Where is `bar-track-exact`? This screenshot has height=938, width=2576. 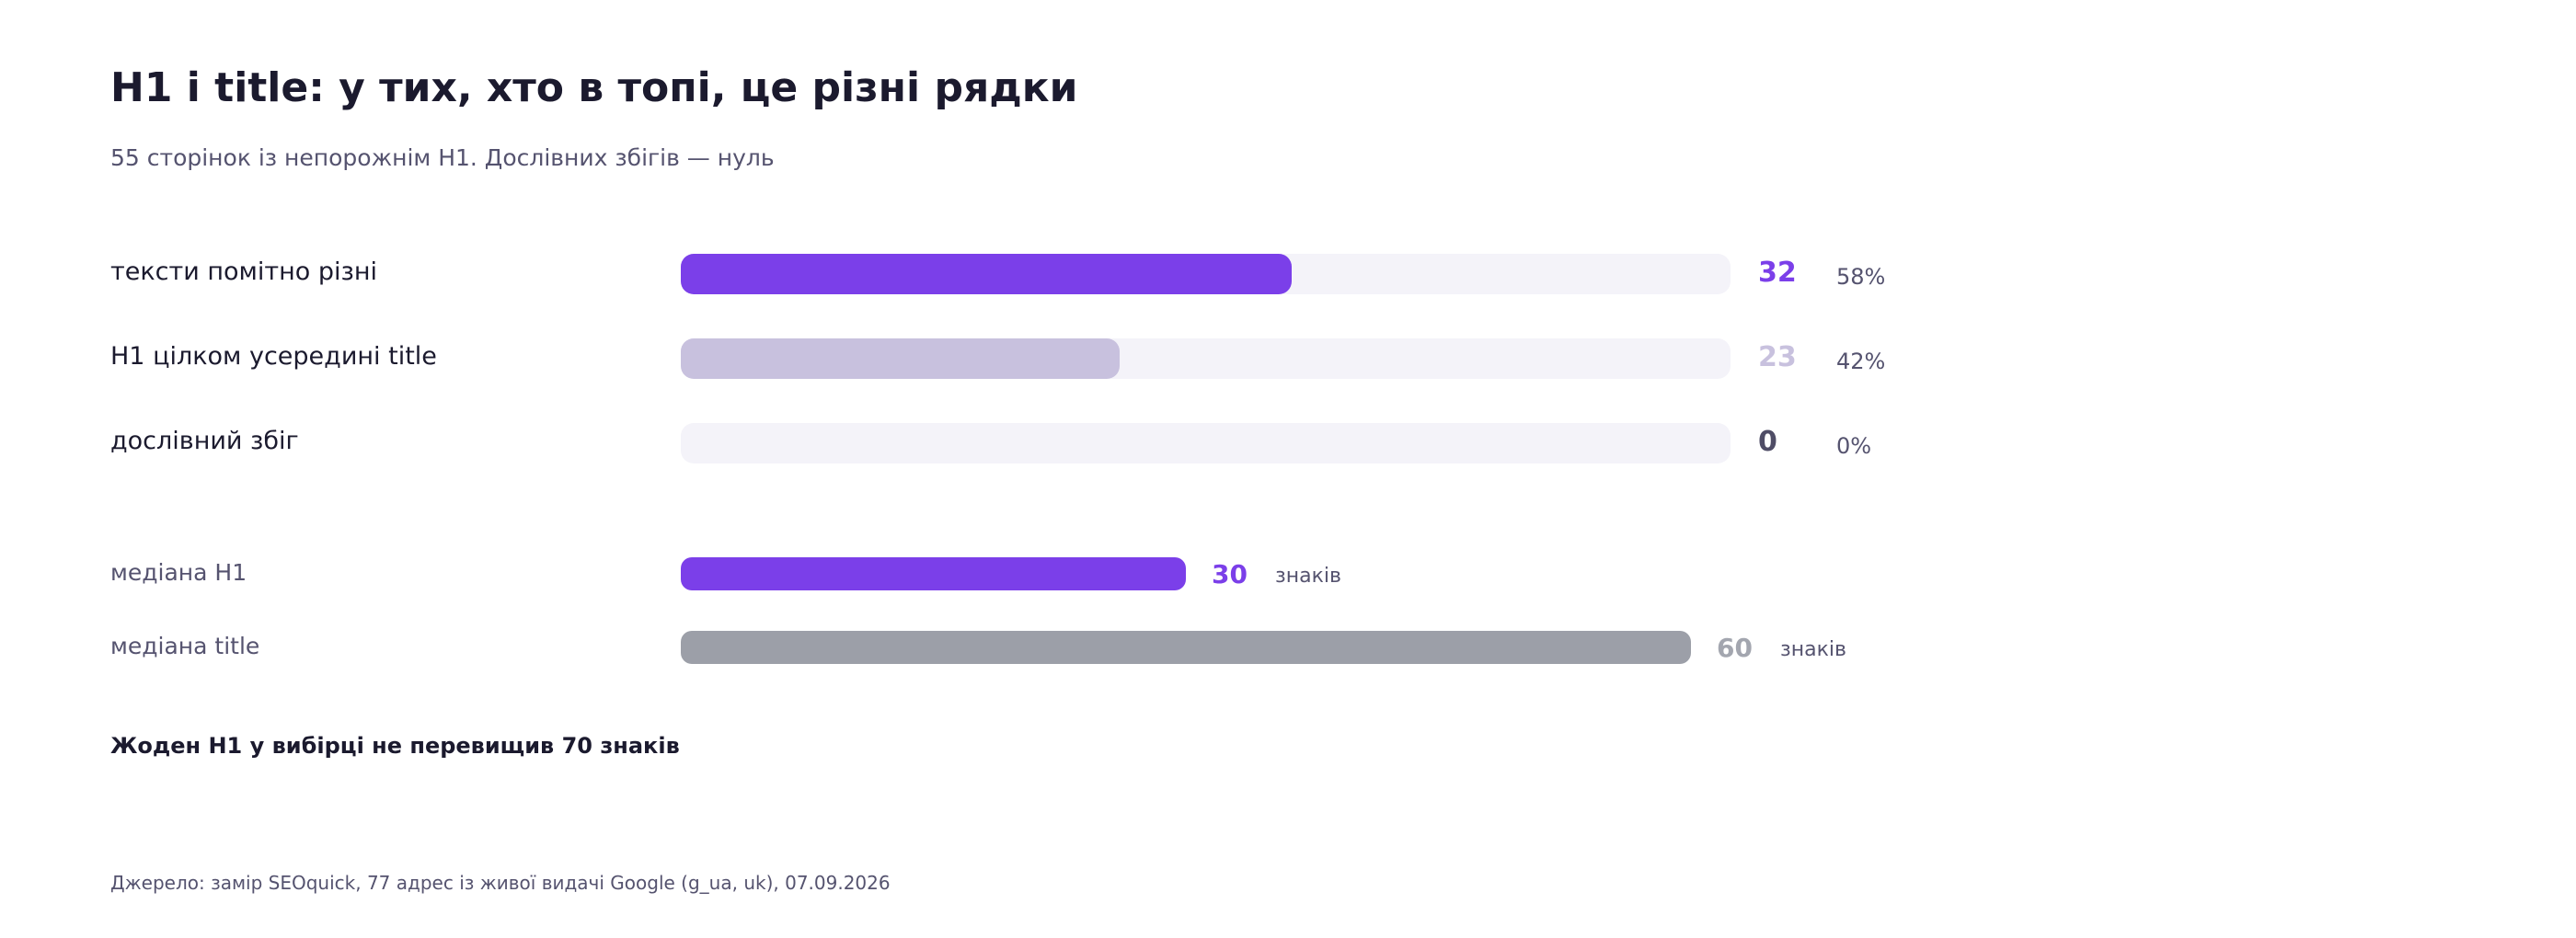
bar-track-exact is located at coordinates (1206, 443).